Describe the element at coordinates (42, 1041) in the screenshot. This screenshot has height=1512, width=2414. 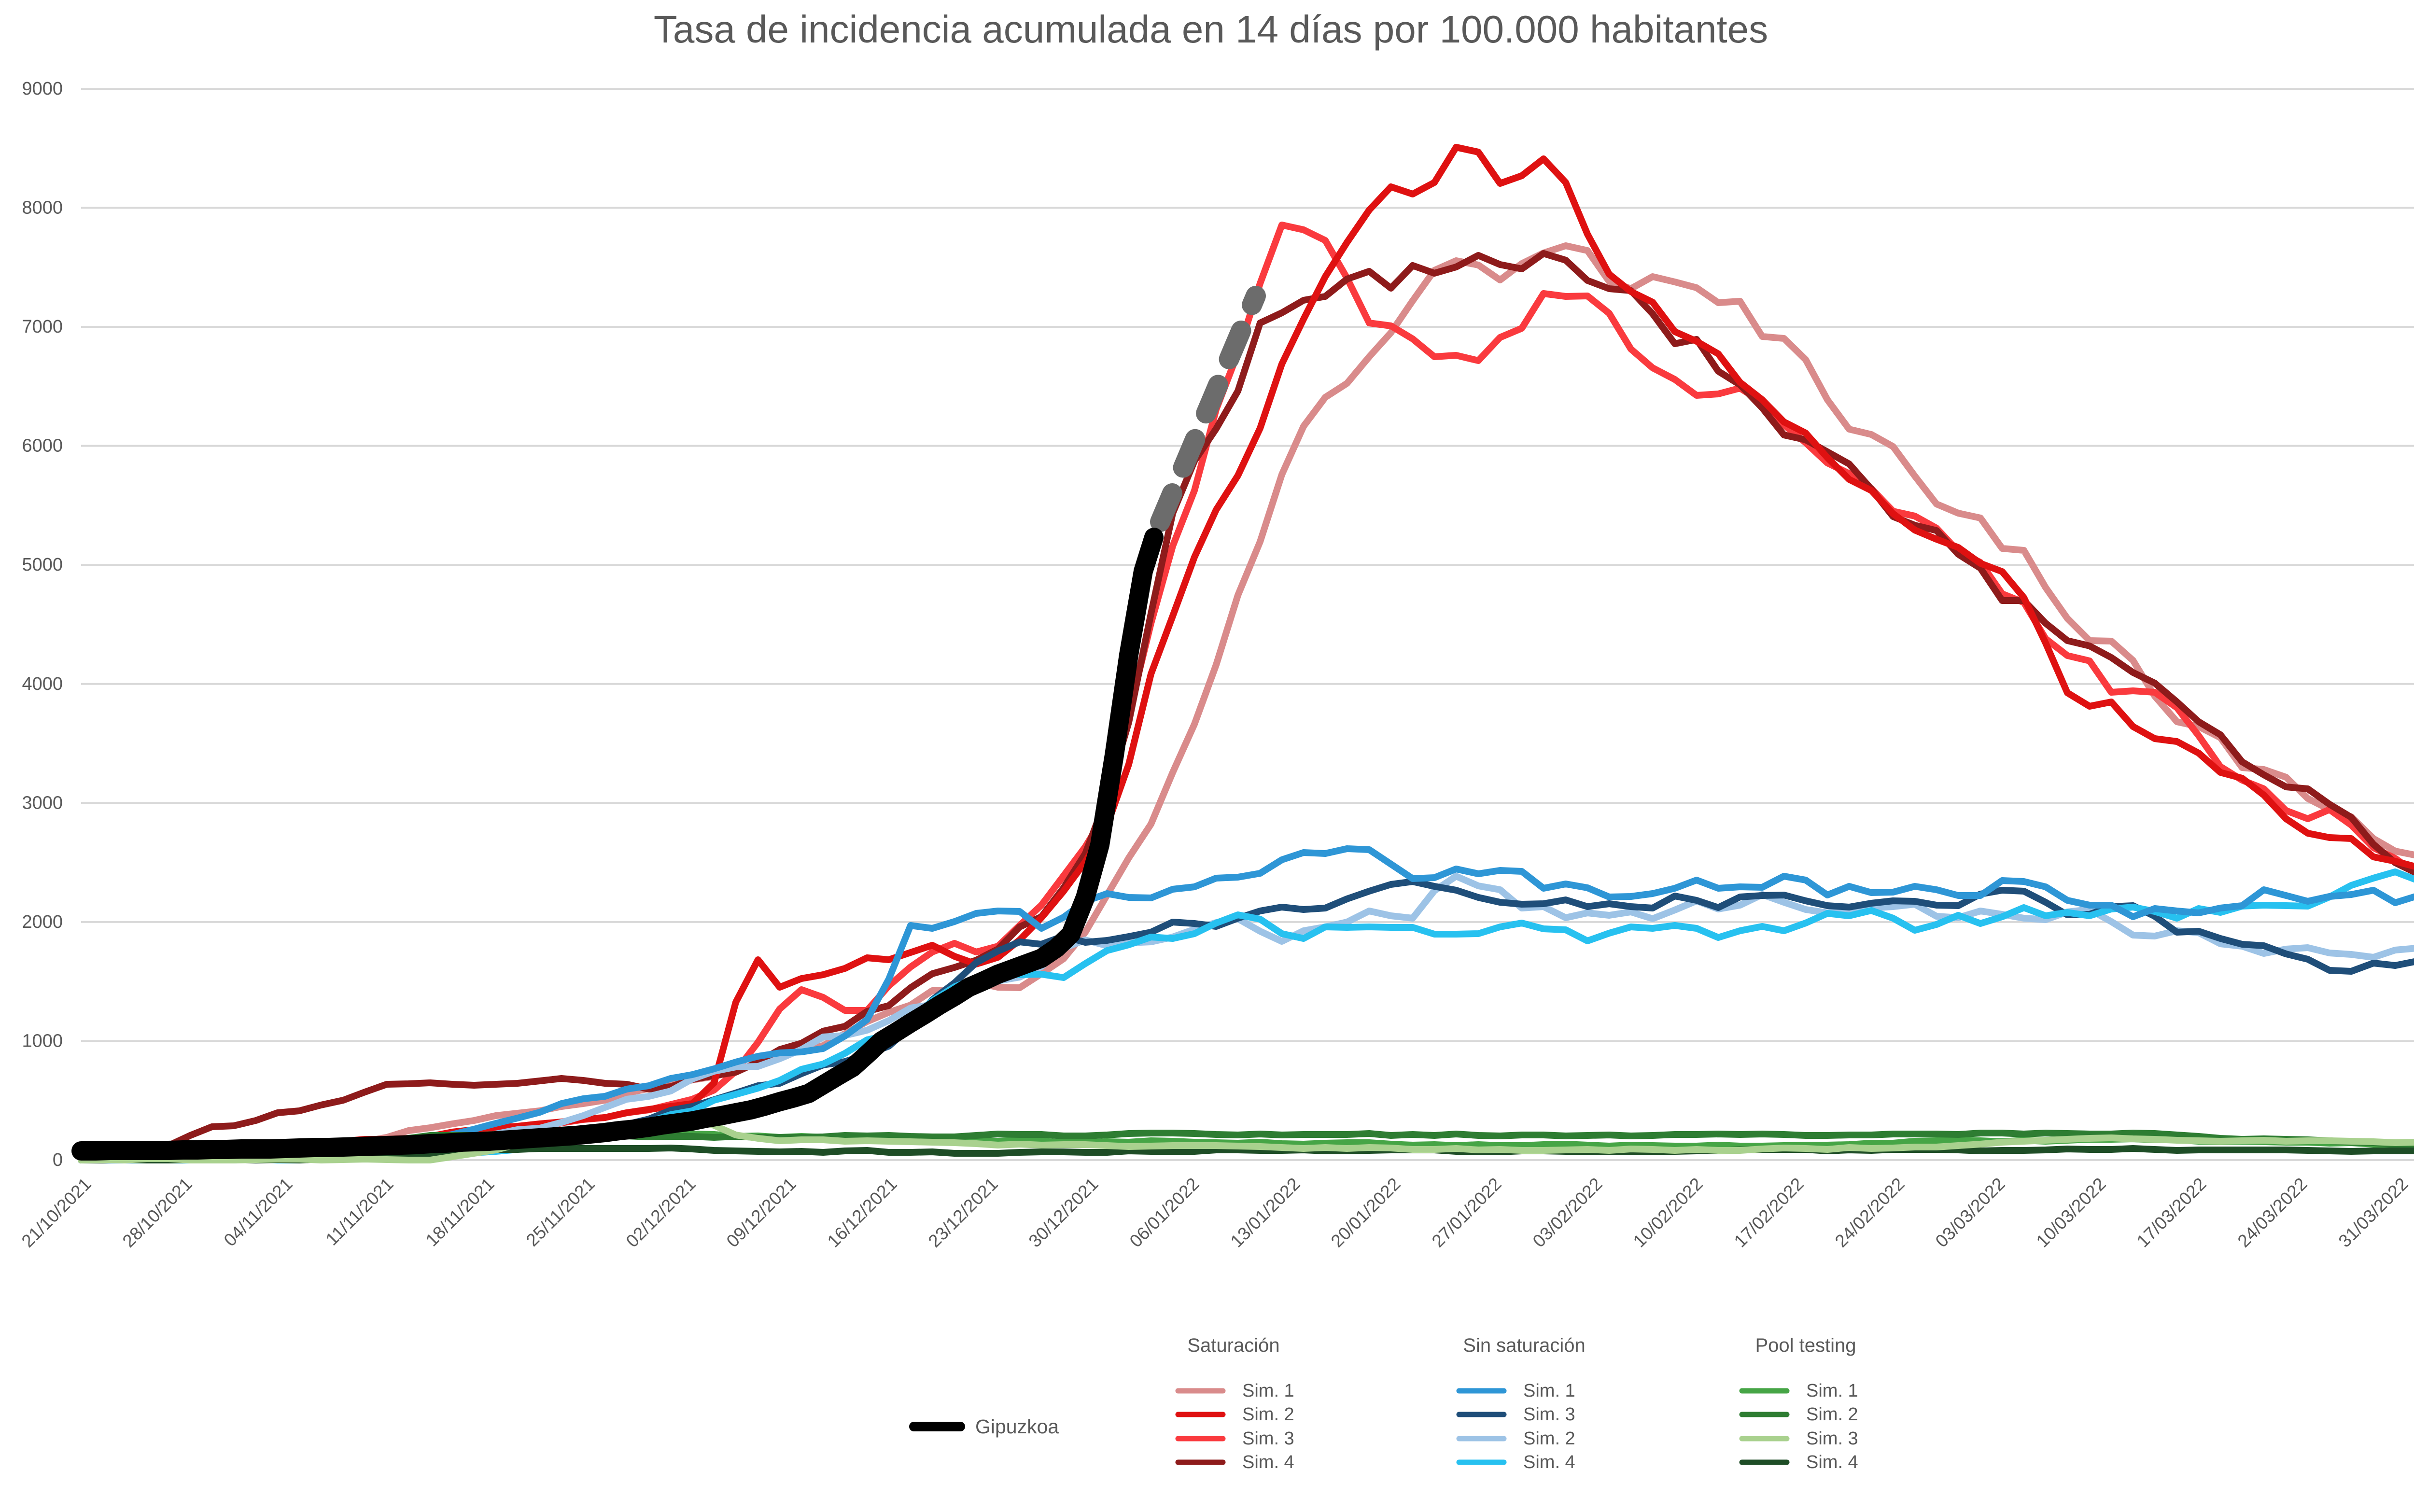
I see `svg-text: 1000` at that location.